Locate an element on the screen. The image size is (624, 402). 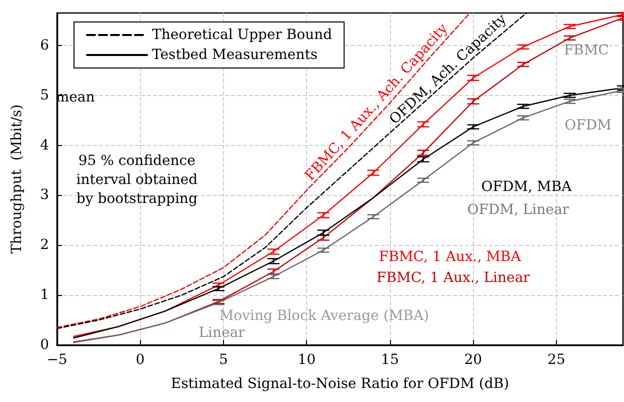
y-tick-label: 6 is located at coordinates (45, 45).